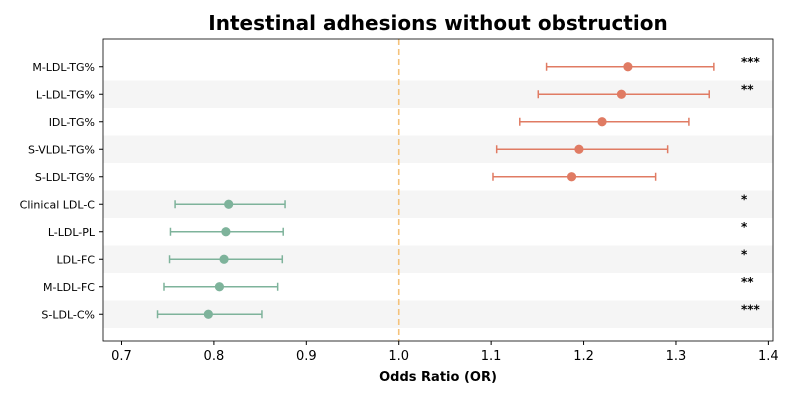 This screenshot has width=800, height=400. Describe the element at coordinates (214, 356) in the screenshot. I see `x-tick-label: 0.8` at that location.